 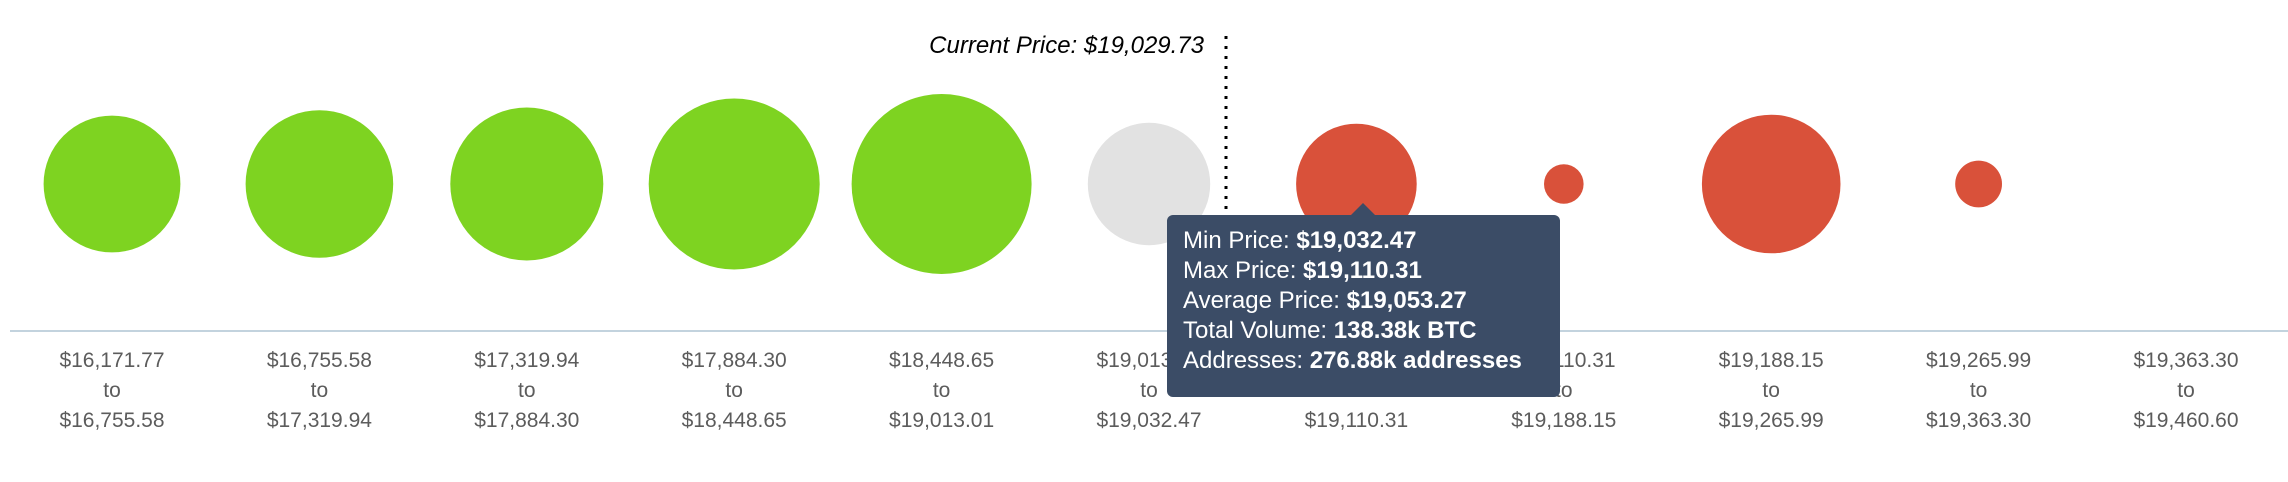 I want to click on tooltip-row-value: $19,032.47, so click(x=1356, y=240).